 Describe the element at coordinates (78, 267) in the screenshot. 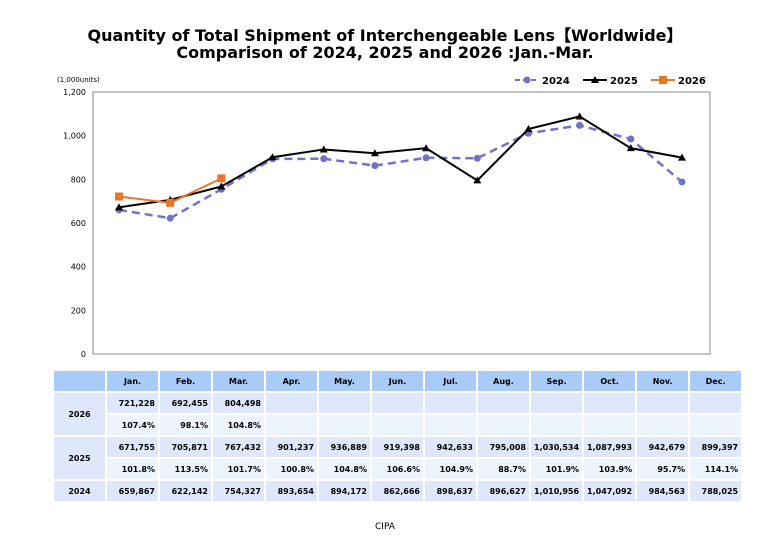

I see `y-tick-label: 400` at that location.